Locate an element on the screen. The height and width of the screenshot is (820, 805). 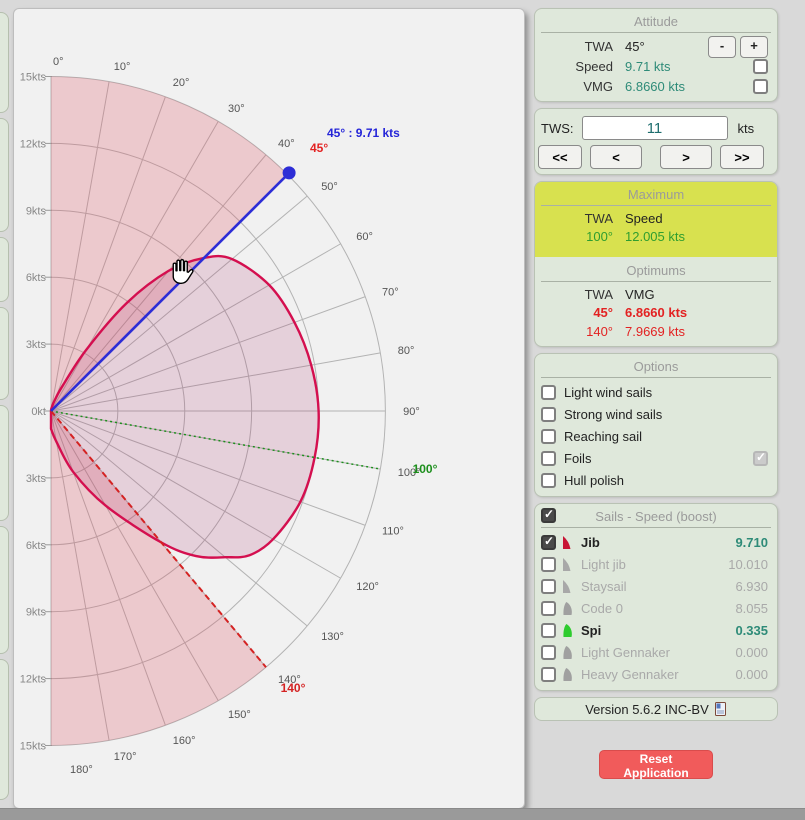
tws-fast-decrement-button: << is located at coordinates (560, 157).